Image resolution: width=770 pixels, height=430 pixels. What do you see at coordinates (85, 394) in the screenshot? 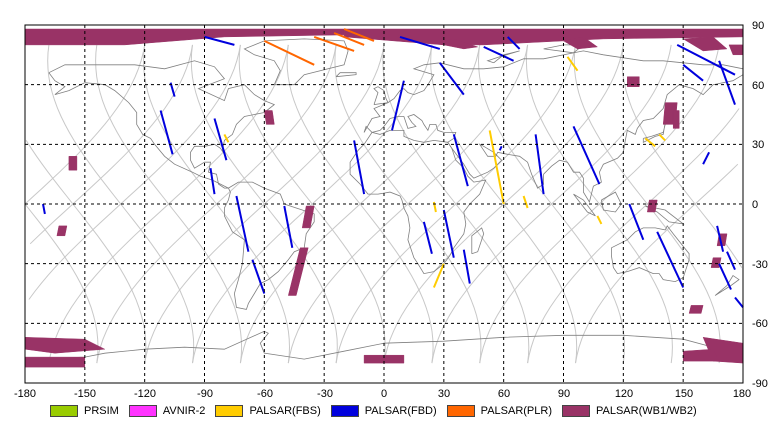
I see `lon-tick-label: -150` at bounding box center [85, 394].